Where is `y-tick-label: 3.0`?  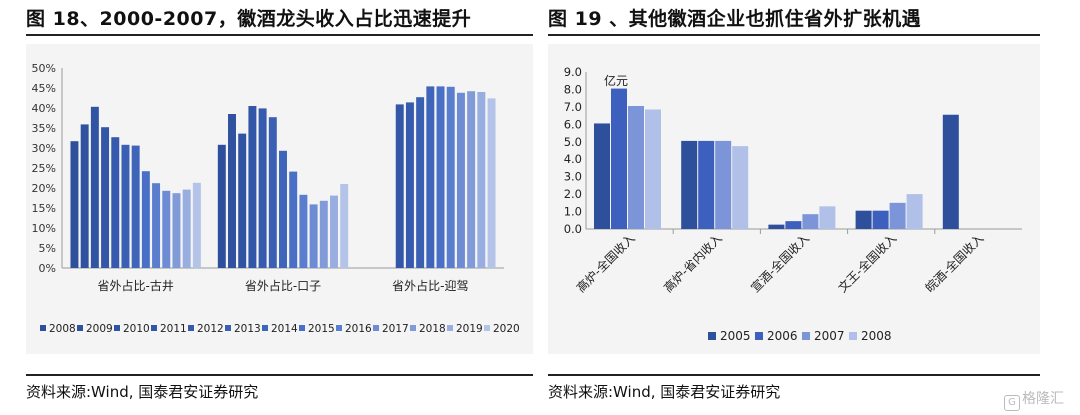 y-tick-label: 3.0 is located at coordinates (573, 177).